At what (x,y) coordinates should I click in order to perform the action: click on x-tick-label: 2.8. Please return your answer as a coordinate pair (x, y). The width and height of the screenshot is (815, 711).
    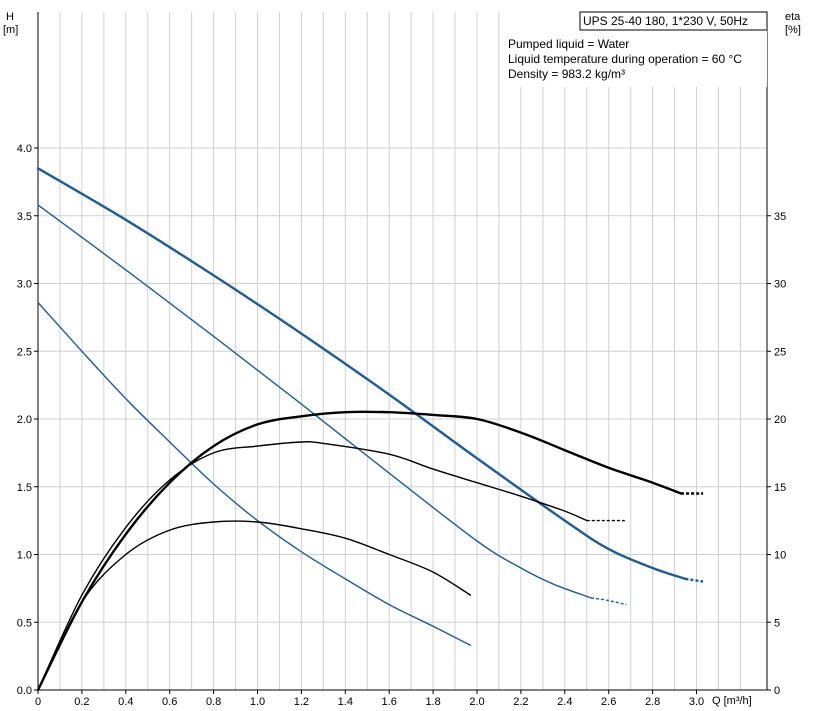
    Looking at the image, I should click on (652, 702).